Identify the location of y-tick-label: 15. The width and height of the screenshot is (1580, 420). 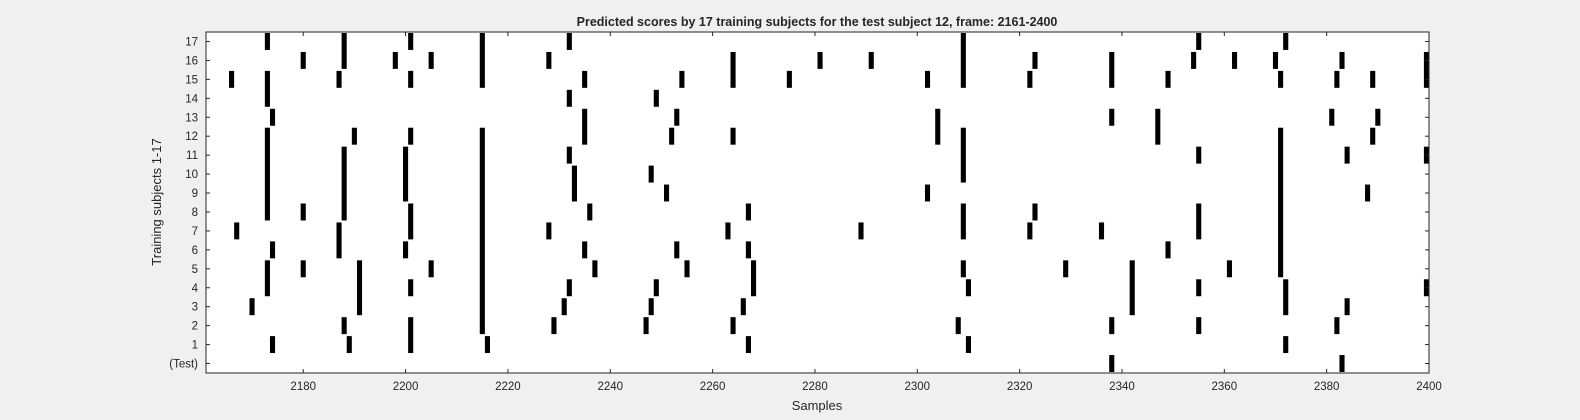
(191, 80).